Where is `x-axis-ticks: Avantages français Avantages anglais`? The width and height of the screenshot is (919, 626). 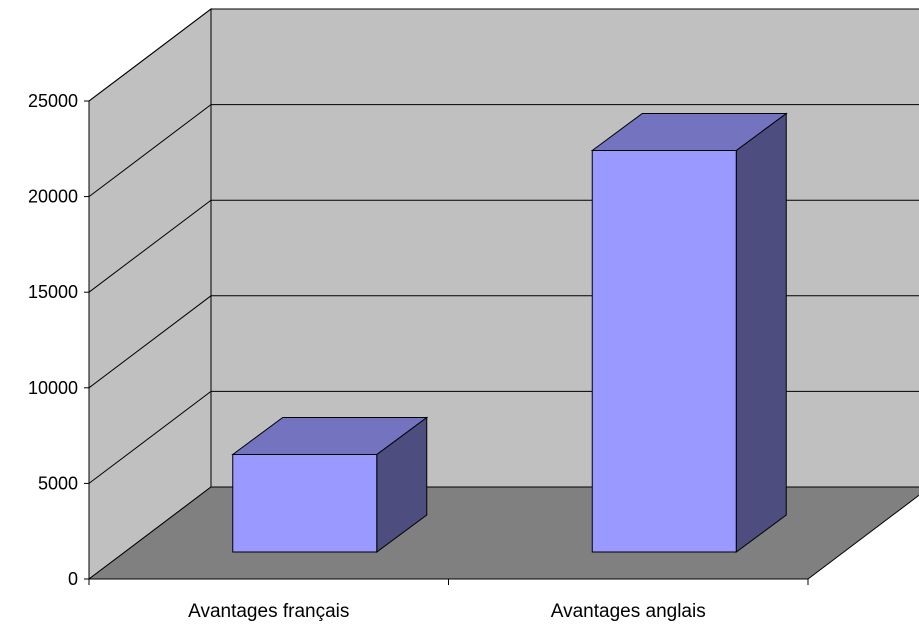
x-axis-ticks: Avantages français Avantages anglais is located at coordinates (448, 600).